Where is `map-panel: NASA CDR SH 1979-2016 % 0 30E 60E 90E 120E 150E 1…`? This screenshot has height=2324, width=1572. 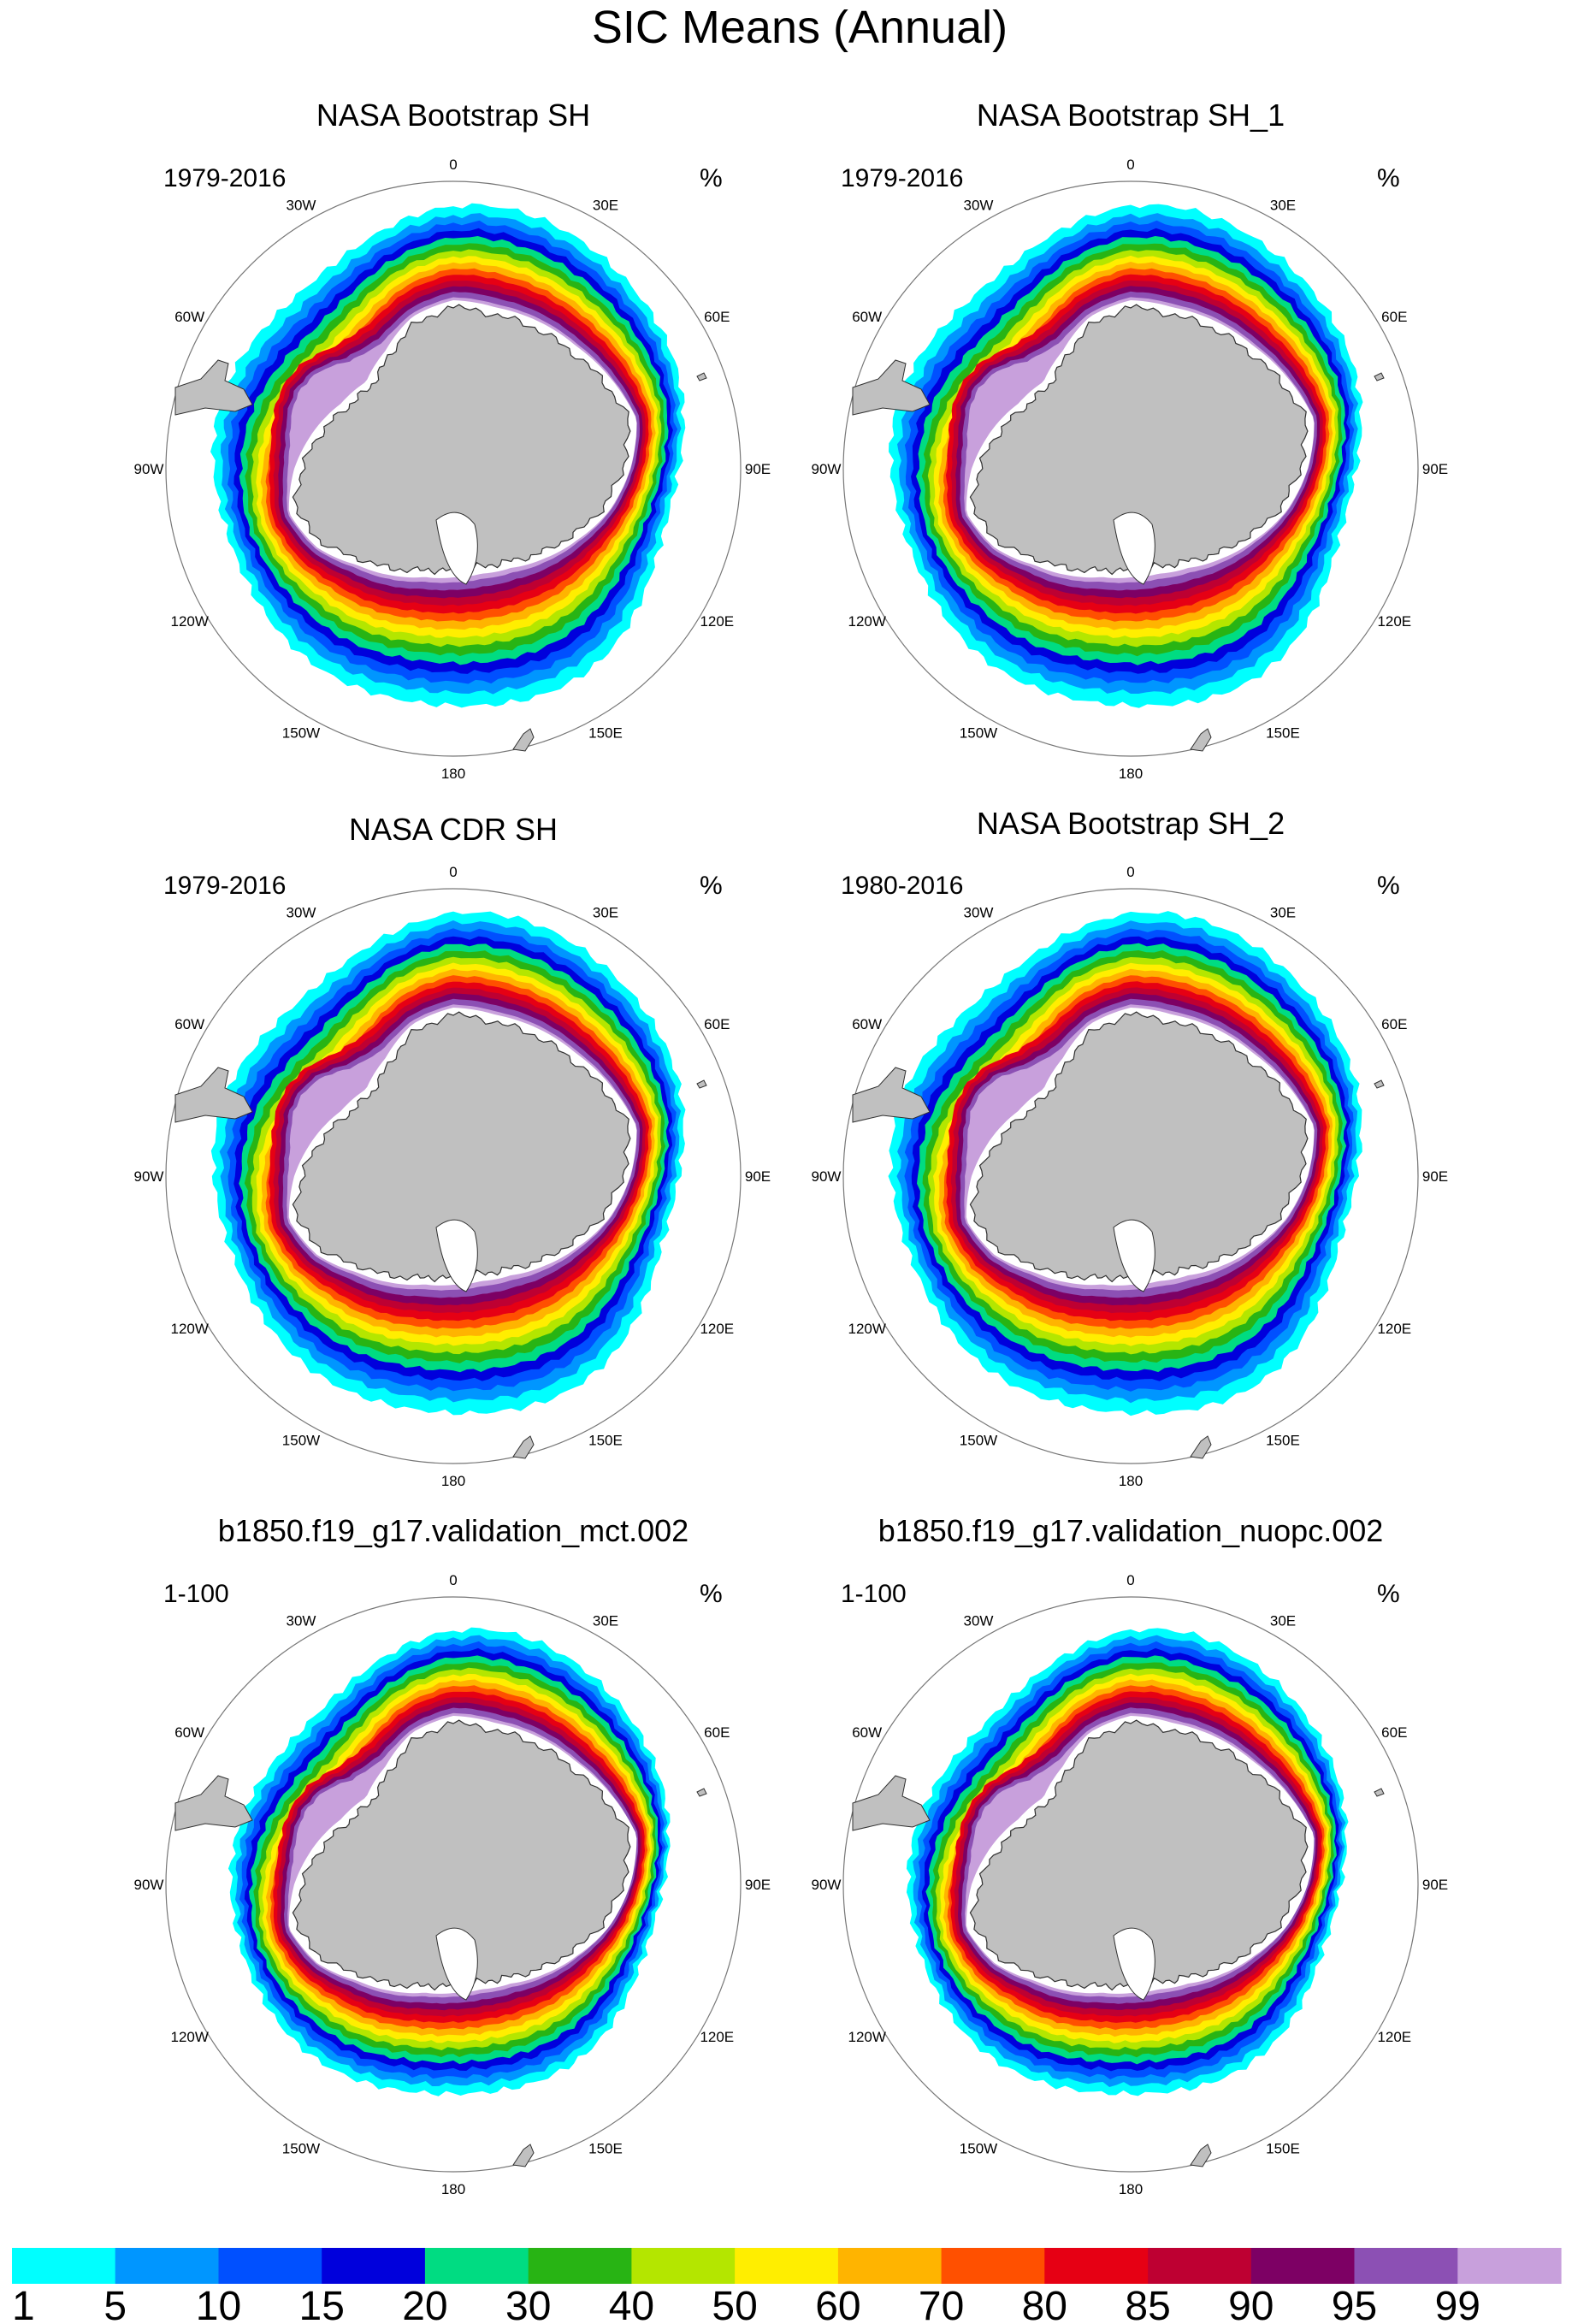 map-panel: NASA CDR SH 1979-2016 % 0 30E 60E 90E 120E 150E 1… is located at coordinates (453, 1150).